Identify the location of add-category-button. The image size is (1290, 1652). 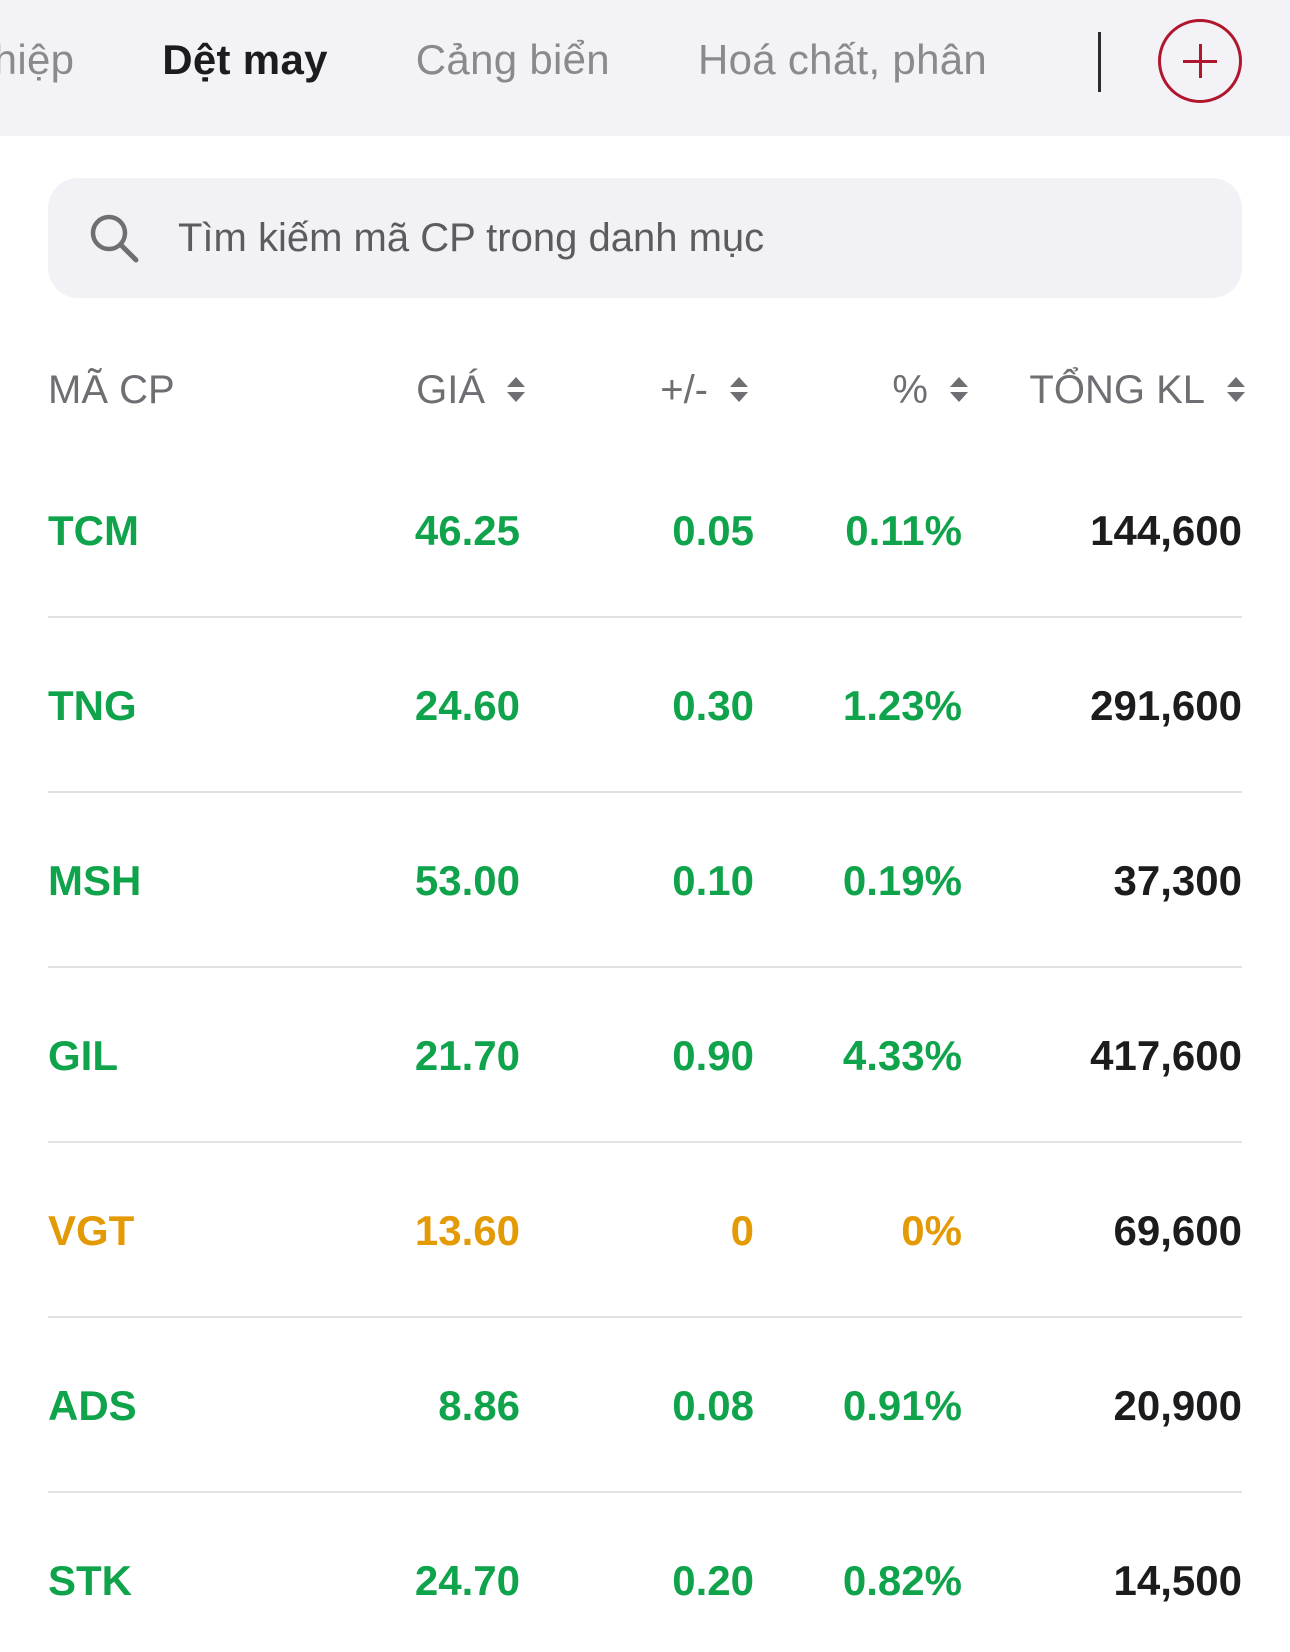
(1200, 61).